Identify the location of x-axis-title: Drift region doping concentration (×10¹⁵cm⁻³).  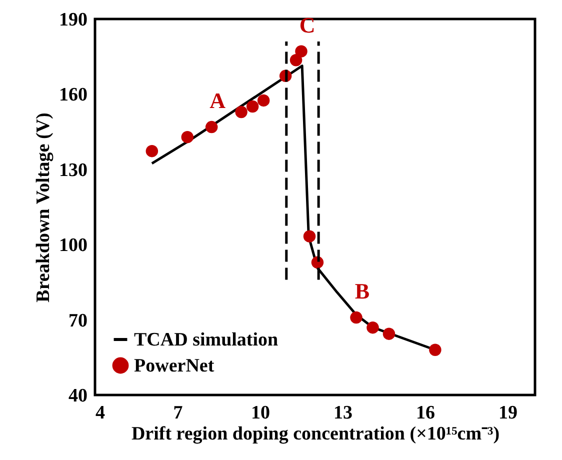
(315, 434).